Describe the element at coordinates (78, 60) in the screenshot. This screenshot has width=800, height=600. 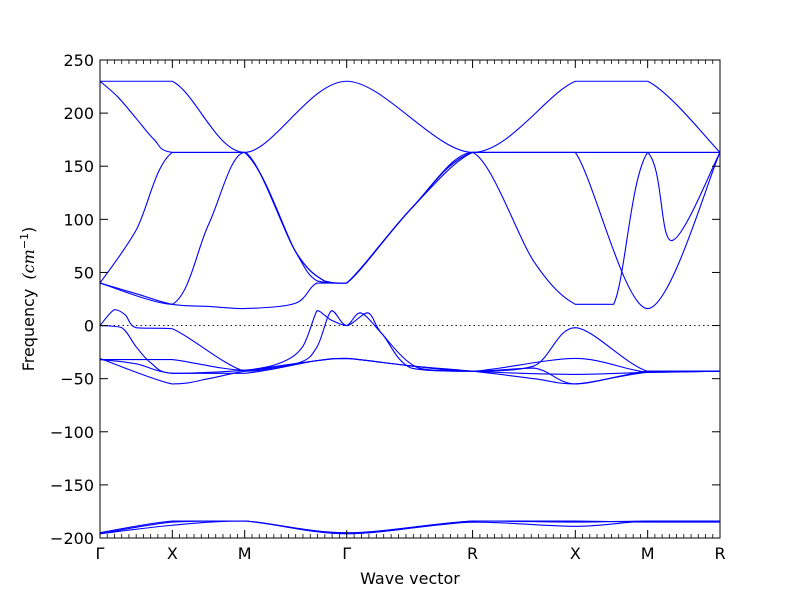
I see `y-tick-label: 250` at that location.